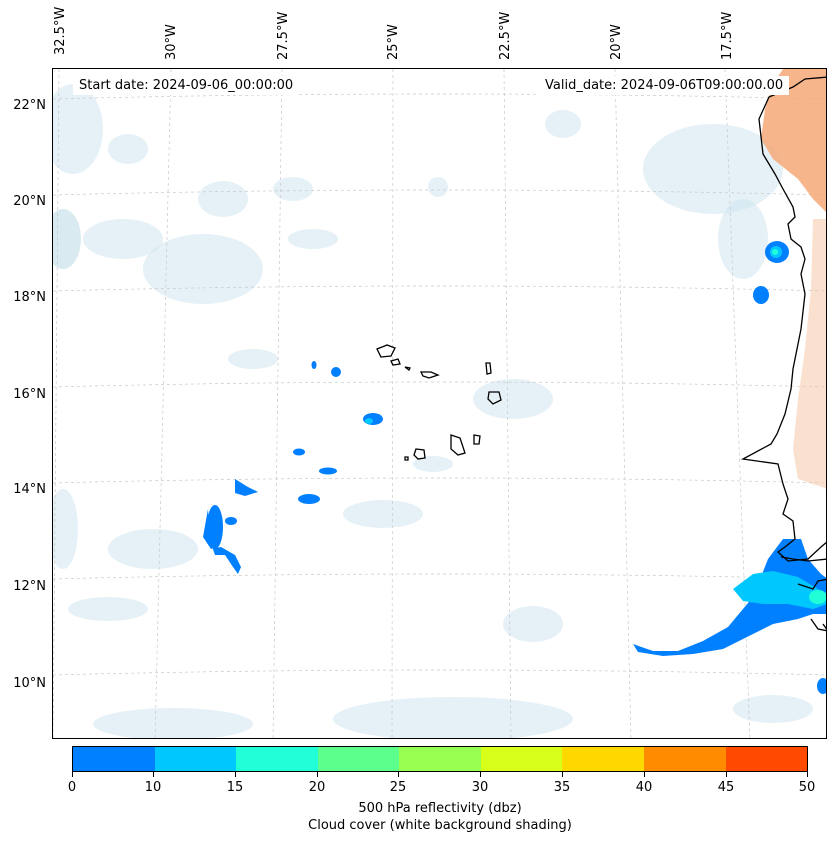 The height and width of the screenshot is (843, 837). What do you see at coordinates (171, 42) in the screenshot?
I see `lon-label-30w: 30°W` at bounding box center [171, 42].